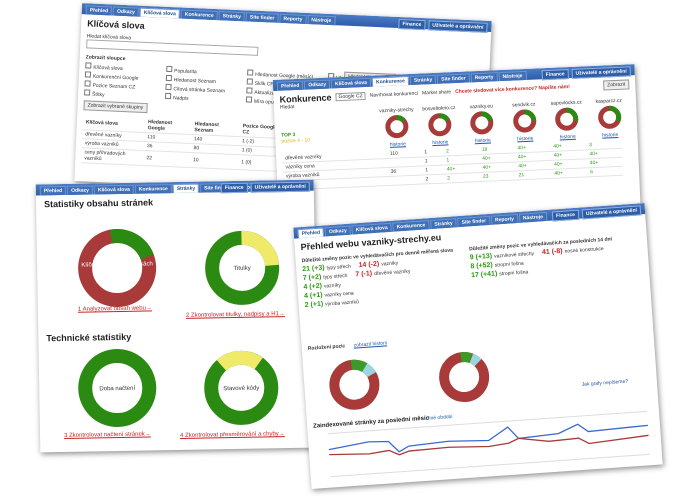 The height and width of the screenshot is (500, 700). I want to click on position: 7 (-1), so click(364, 274).